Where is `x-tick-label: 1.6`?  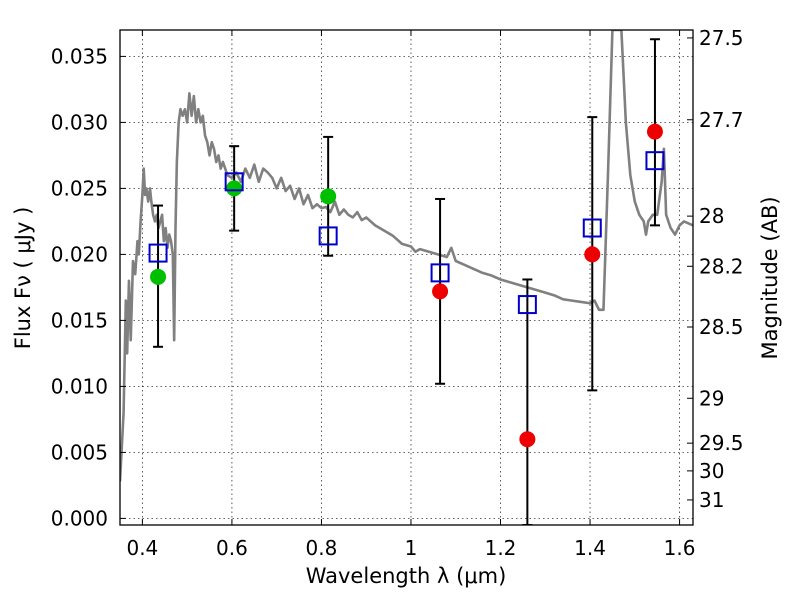 x-tick-label: 1.6 is located at coordinates (680, 548).